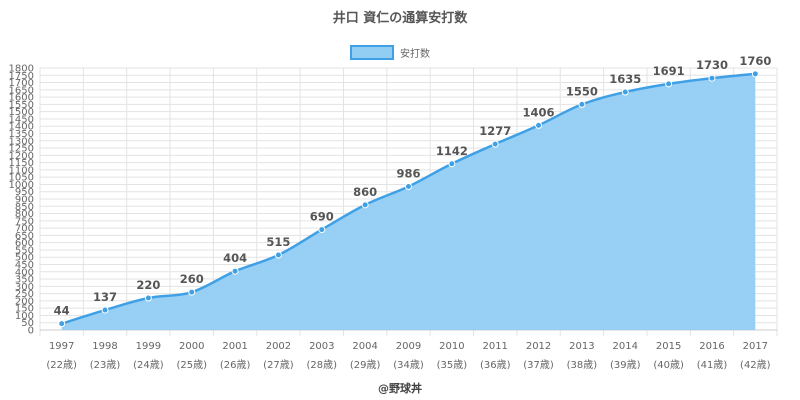 Image resolution: width=800 pixels, height=400 pixels. I want to click on chart-title: 井口 資仁の通算安打数, so click(401, 18).